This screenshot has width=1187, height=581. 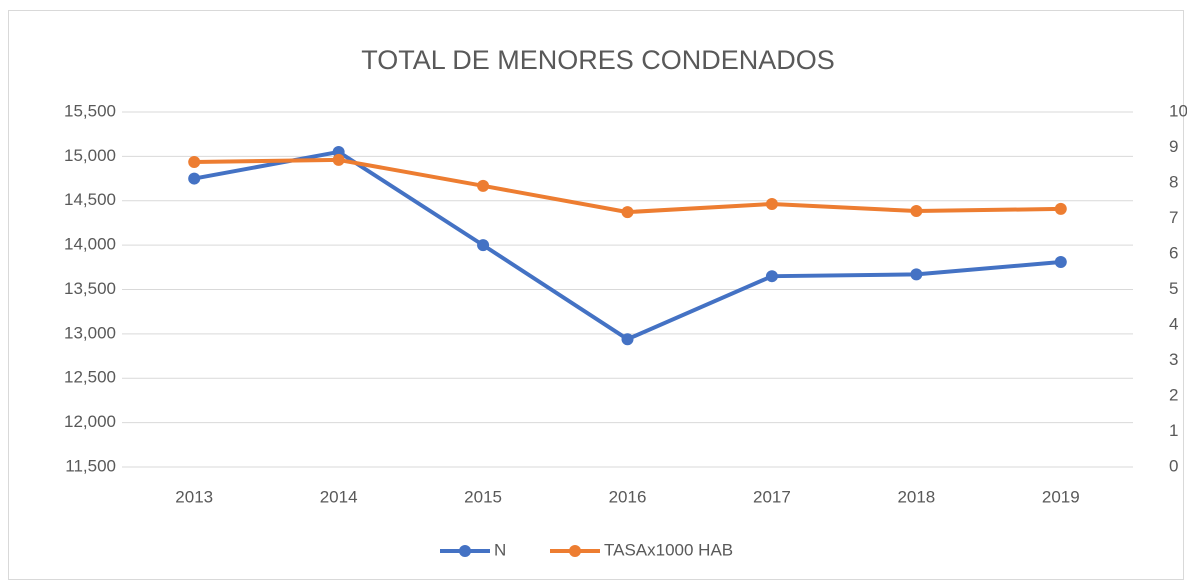 I want to click on y-tick-label: 15,000, so click(x=90, y=155).